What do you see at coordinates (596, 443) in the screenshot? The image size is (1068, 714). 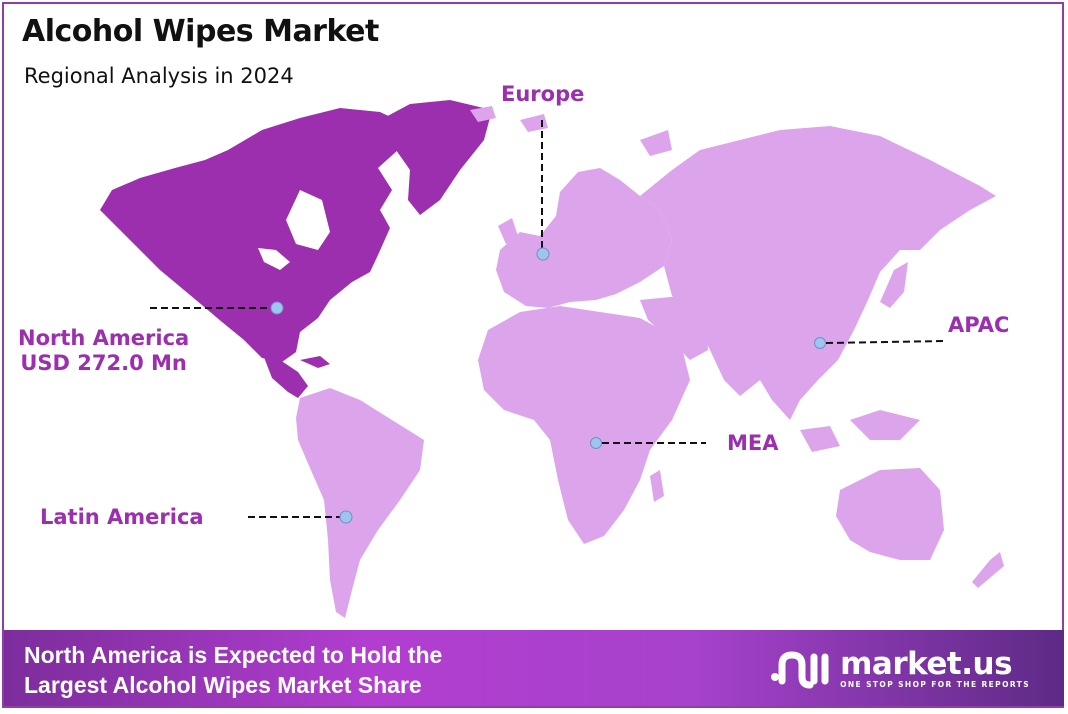 I see `marker-mea` at bounding box center [596, 443].